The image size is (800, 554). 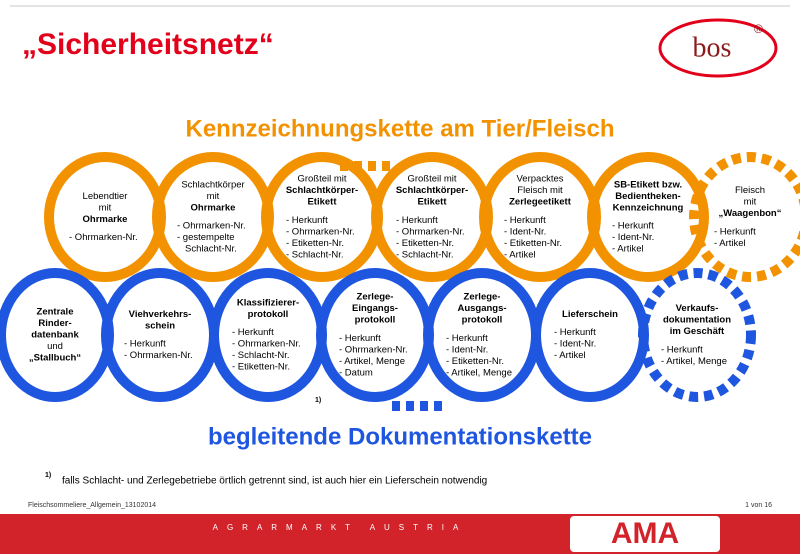 What do you see at coordinates (758, 29) in the screenshot?
I see `logo-mark: ®` at bounding box center [758, 29].